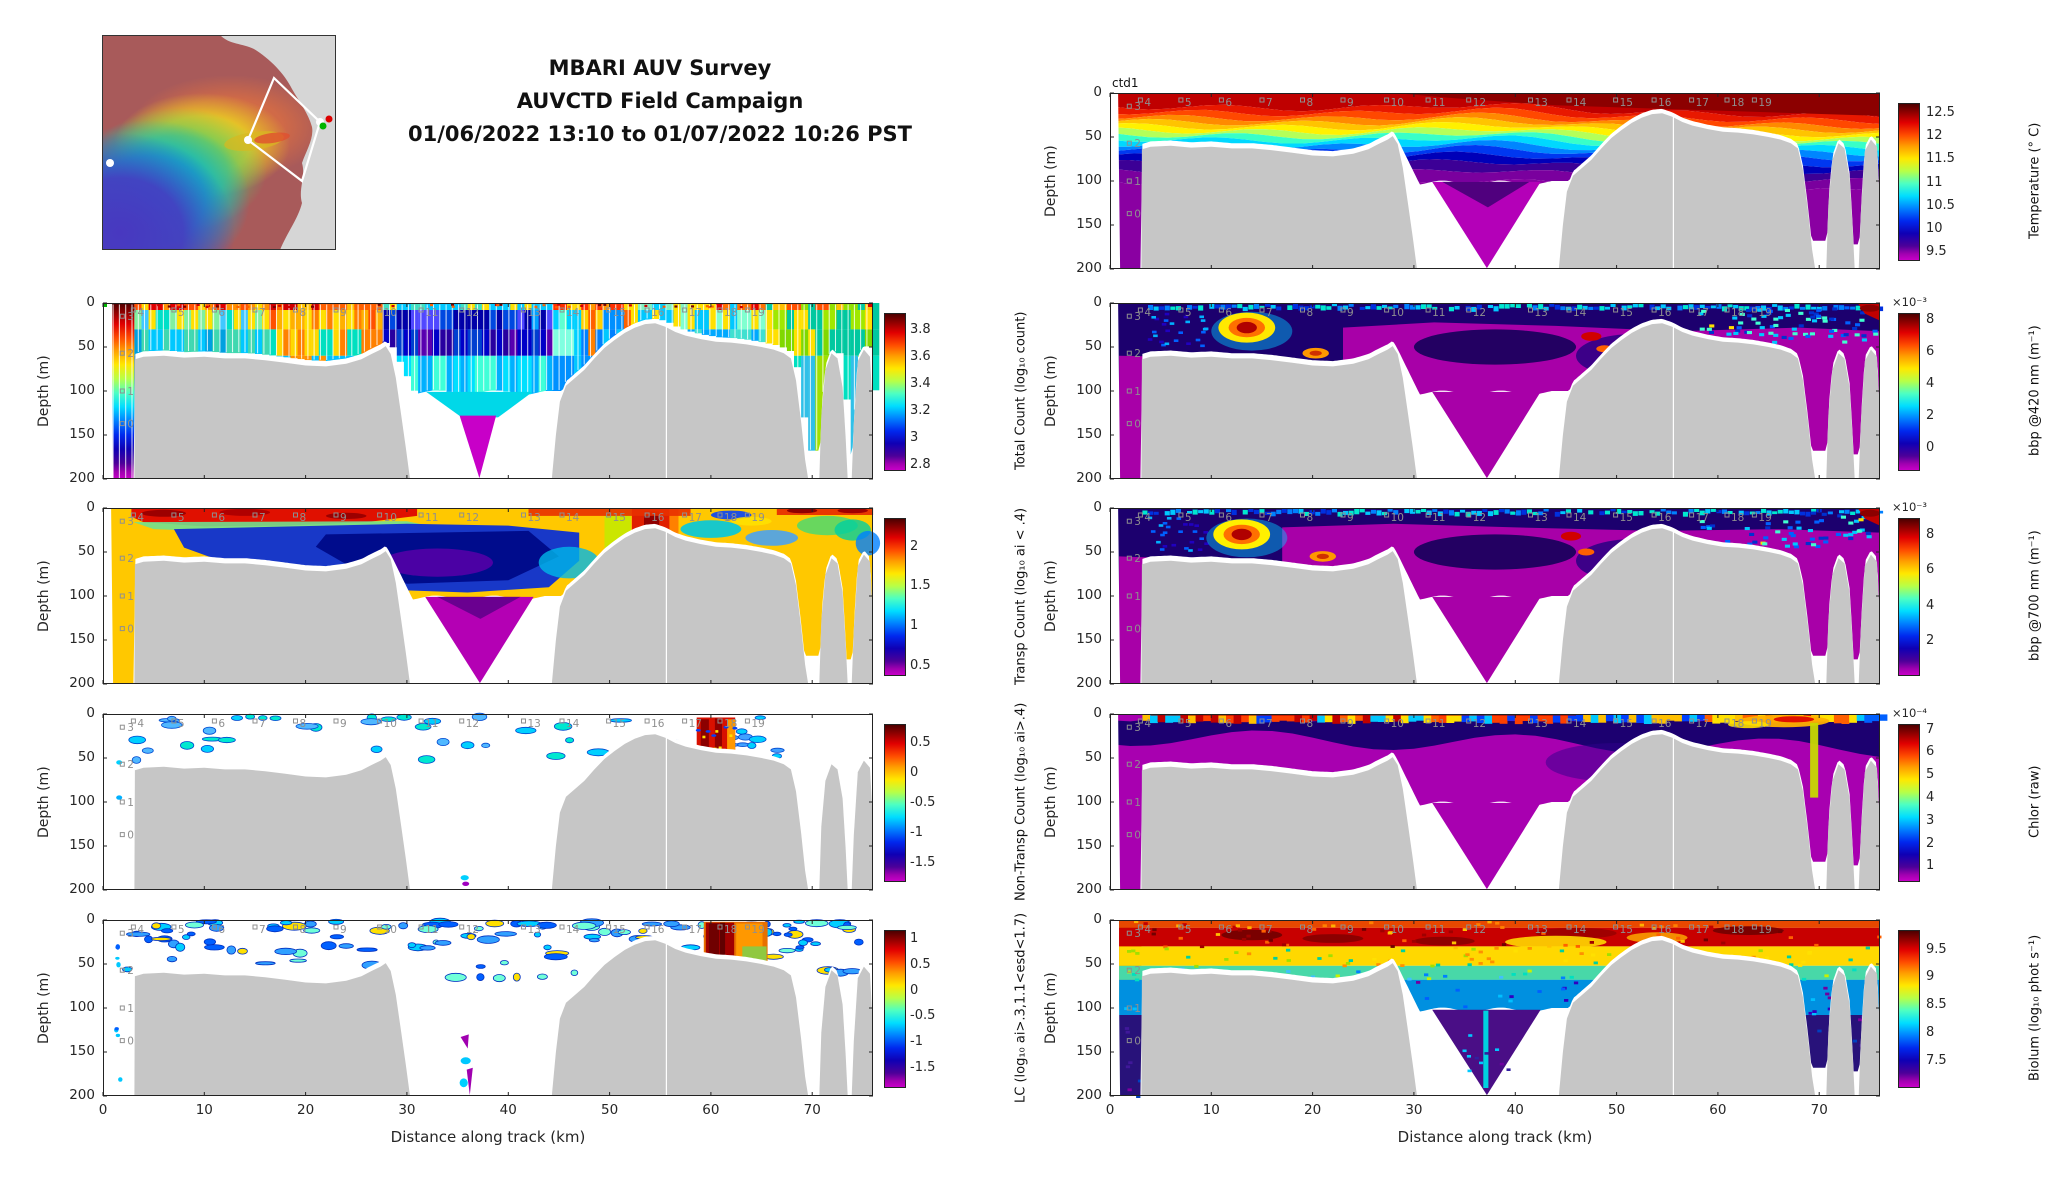 The height and width of the screenshot is (1188, 2052). I want to click on colorbar-non-transp-count, so click(895, 803).